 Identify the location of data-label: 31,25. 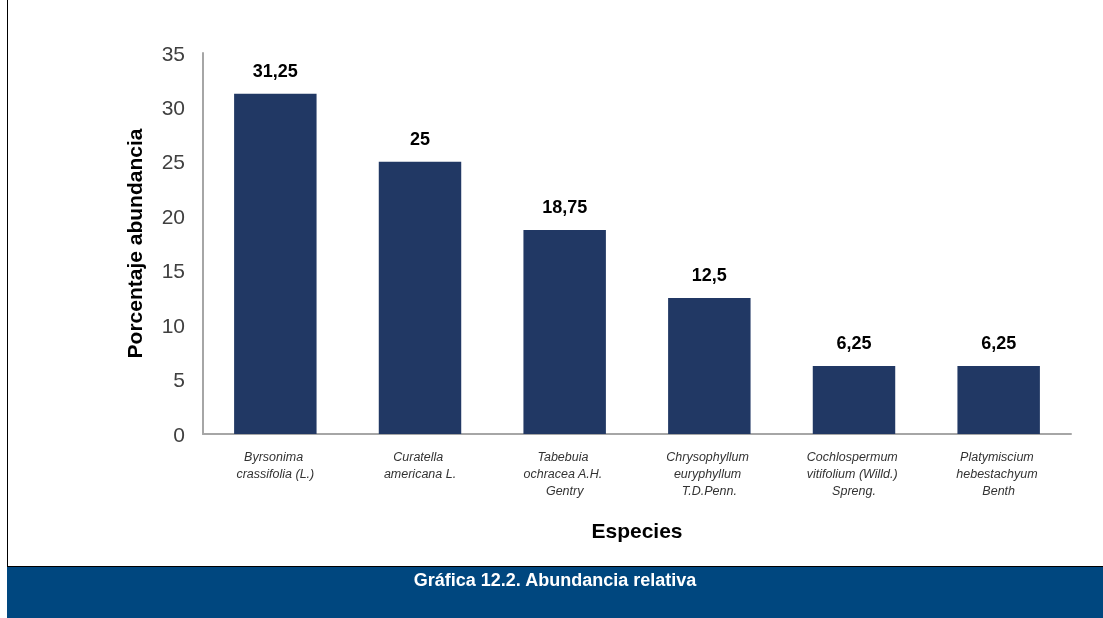
(275, 70).